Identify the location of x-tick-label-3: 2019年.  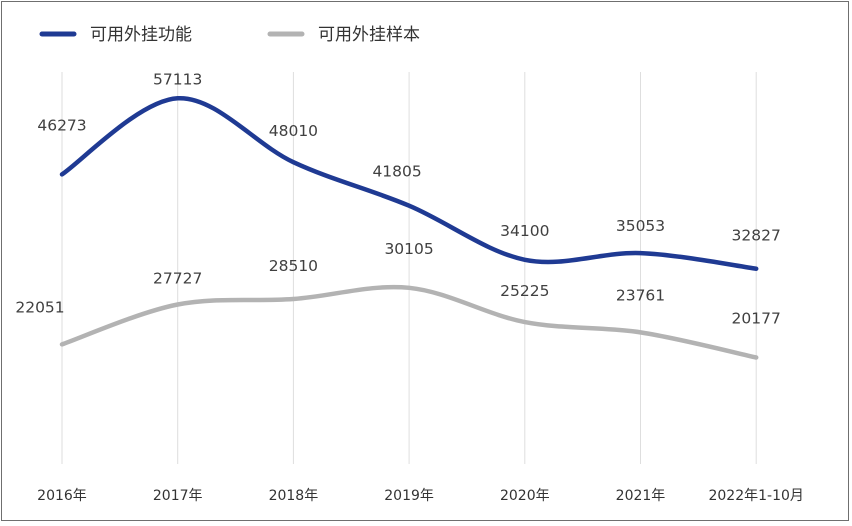
(409, 496).